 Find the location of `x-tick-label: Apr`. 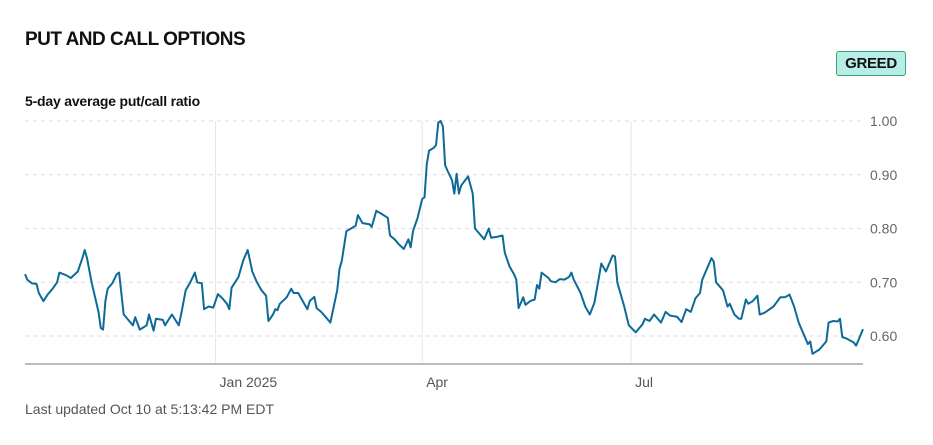

x-tick-label: Apr is located at coordinates (437, 382).